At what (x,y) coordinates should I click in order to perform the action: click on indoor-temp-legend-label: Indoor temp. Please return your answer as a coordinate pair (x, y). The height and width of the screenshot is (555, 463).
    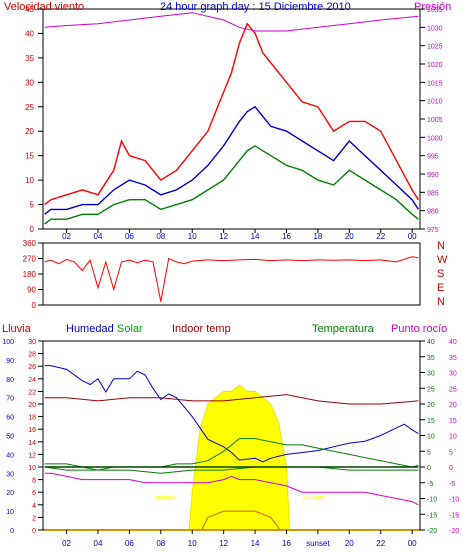
    Looking at the image, I should click on (201, 329).